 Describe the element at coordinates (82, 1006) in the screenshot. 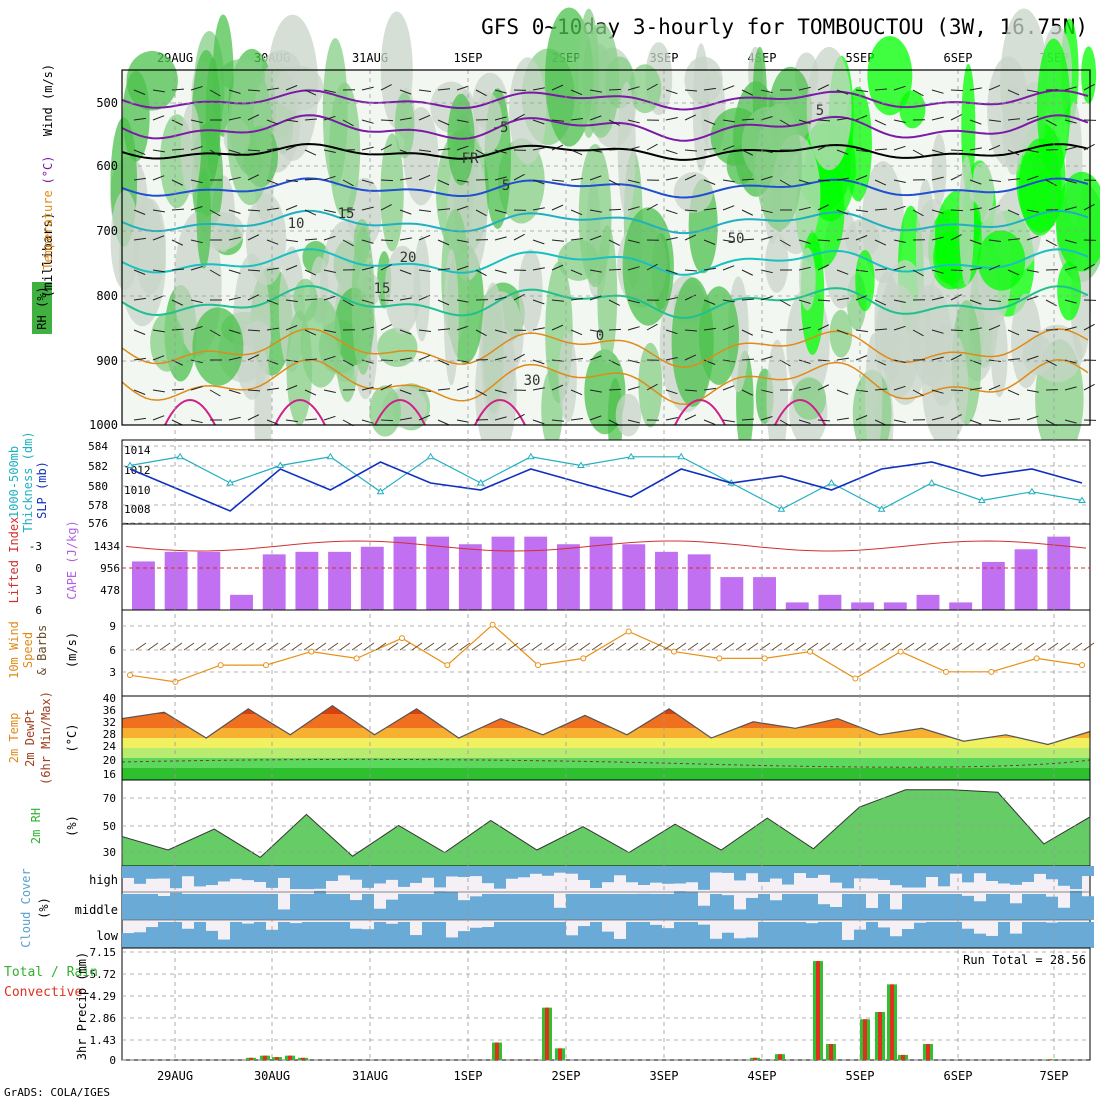

I see `precip-axis-label: 3hr Precip (mm)` at that location.